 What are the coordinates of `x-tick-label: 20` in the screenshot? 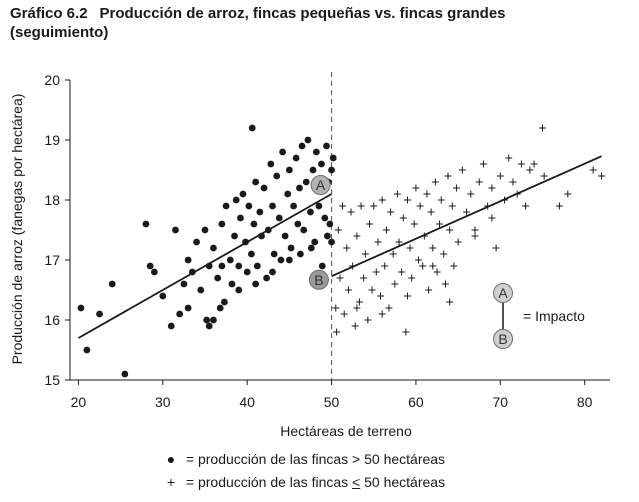 It's located at (79, 402).